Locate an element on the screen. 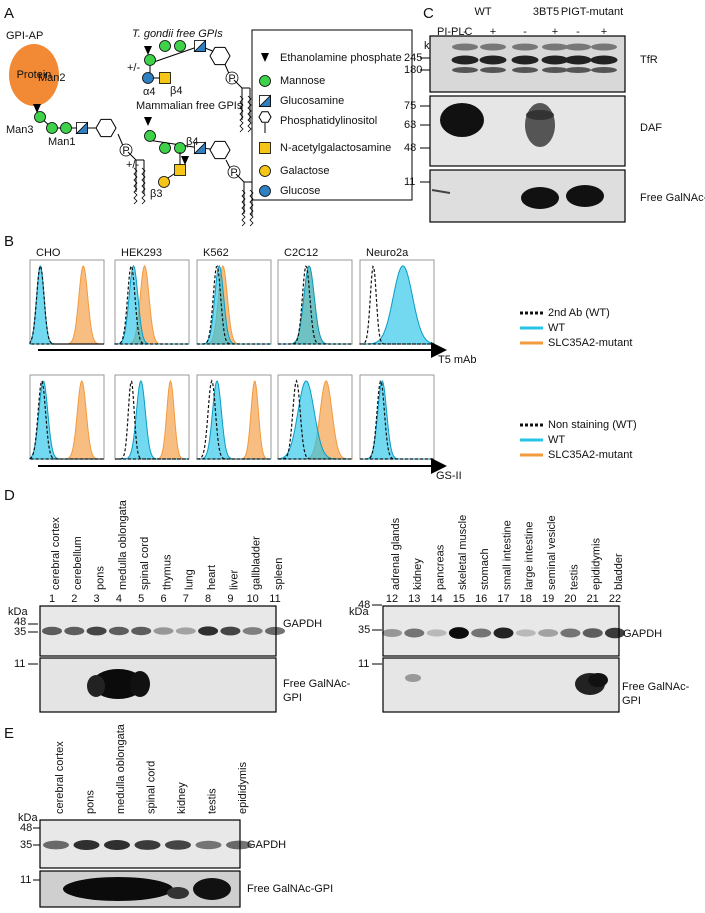  tissue-label: kidney is located at coordinates (418, 574).